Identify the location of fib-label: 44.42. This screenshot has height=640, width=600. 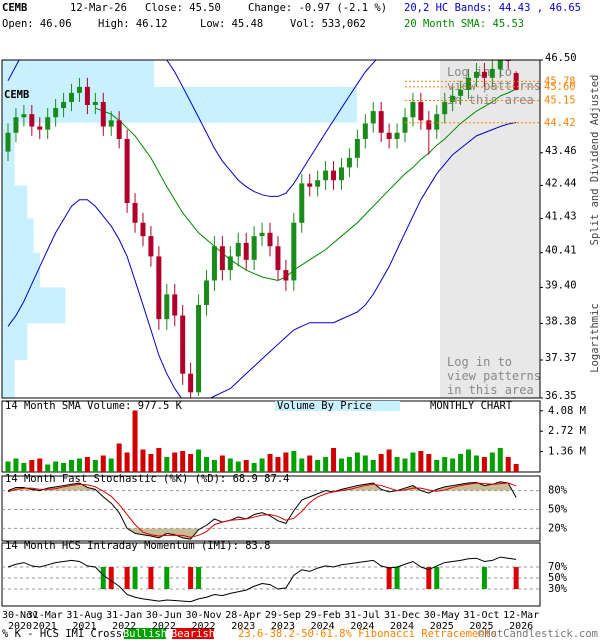
(560, 123).